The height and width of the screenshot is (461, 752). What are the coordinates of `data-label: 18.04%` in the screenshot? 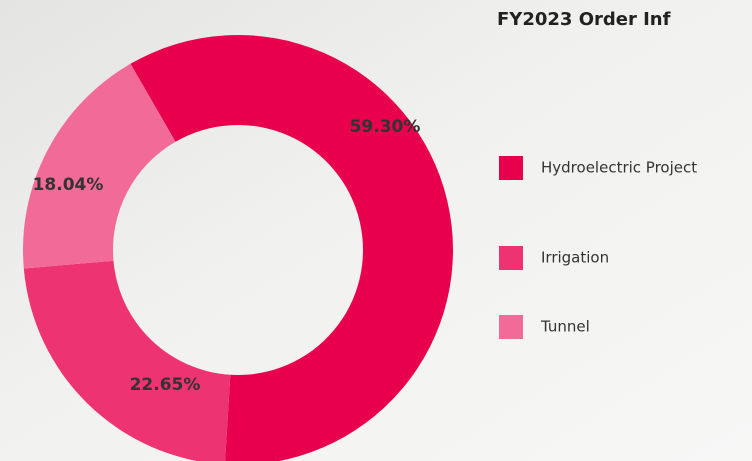 It's located at (68, 185).